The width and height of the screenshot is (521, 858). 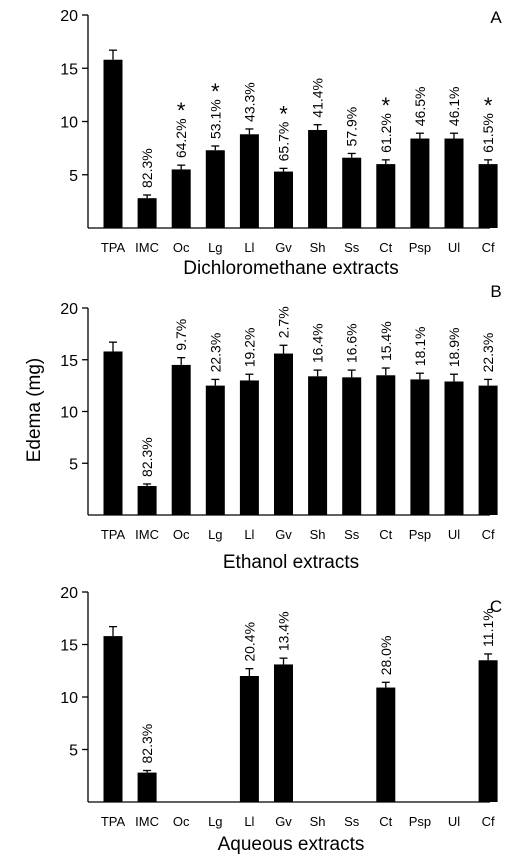 What do you see at coordinates (147, 457) in the screenshot?
I see `panel-b-inhibition-label: 82.3%` at bounding box center [147, 457].